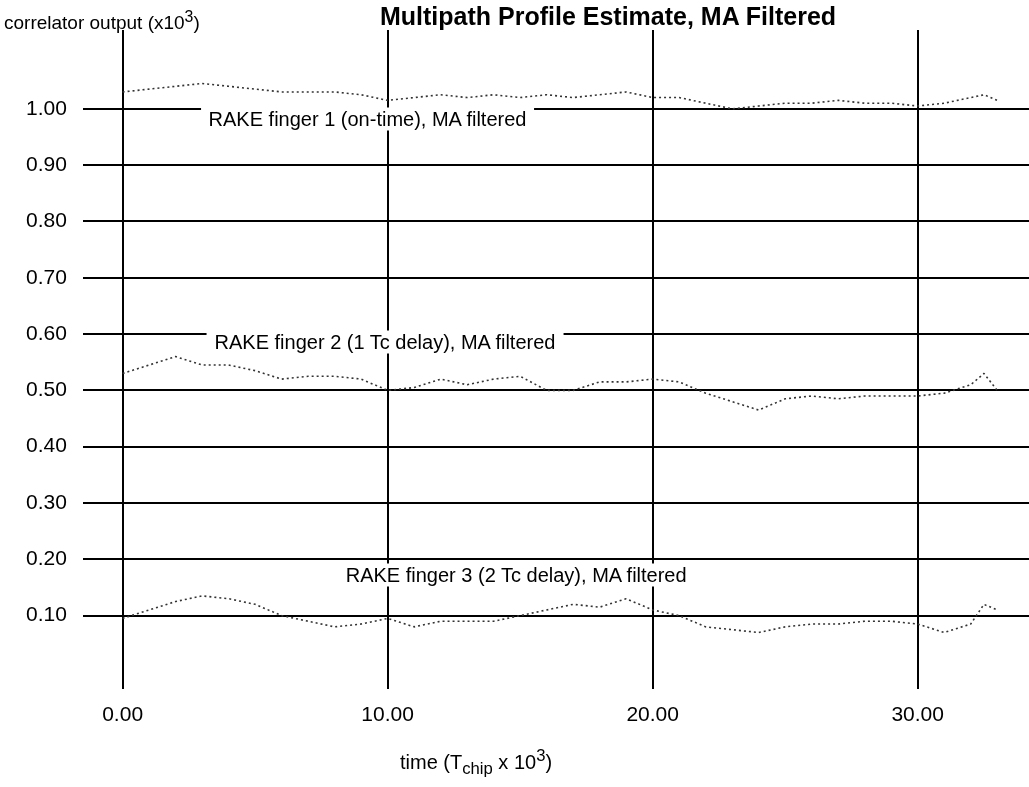 This screenshot has width=1029, height=787. What do you see at coordinates (46, 389) in the screenshot?
I see `y-tick-label: 0.50` at bounding box center [46, 389].